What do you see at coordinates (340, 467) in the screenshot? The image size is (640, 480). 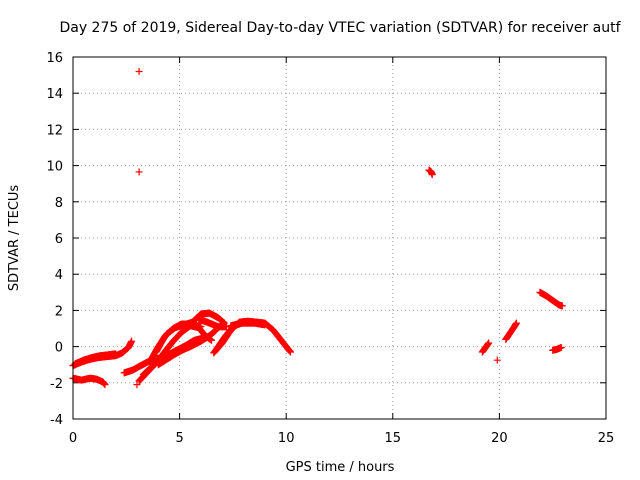 I see `x-axis-label: GPS time / hours` at bounding box center [340, 467].